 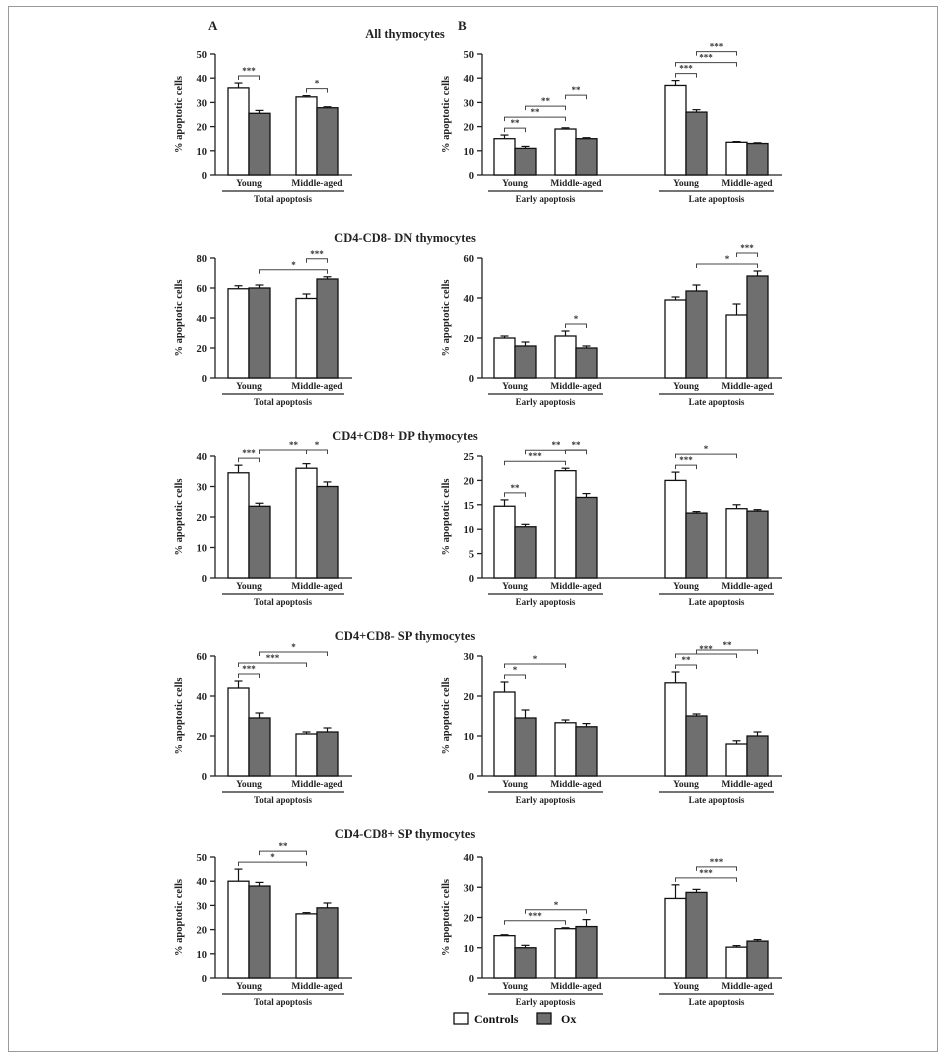 What do you see at coordinates (202, 657) in the screenshot?
I see `y-tick-label: 60` at bounding box center [202, 657].